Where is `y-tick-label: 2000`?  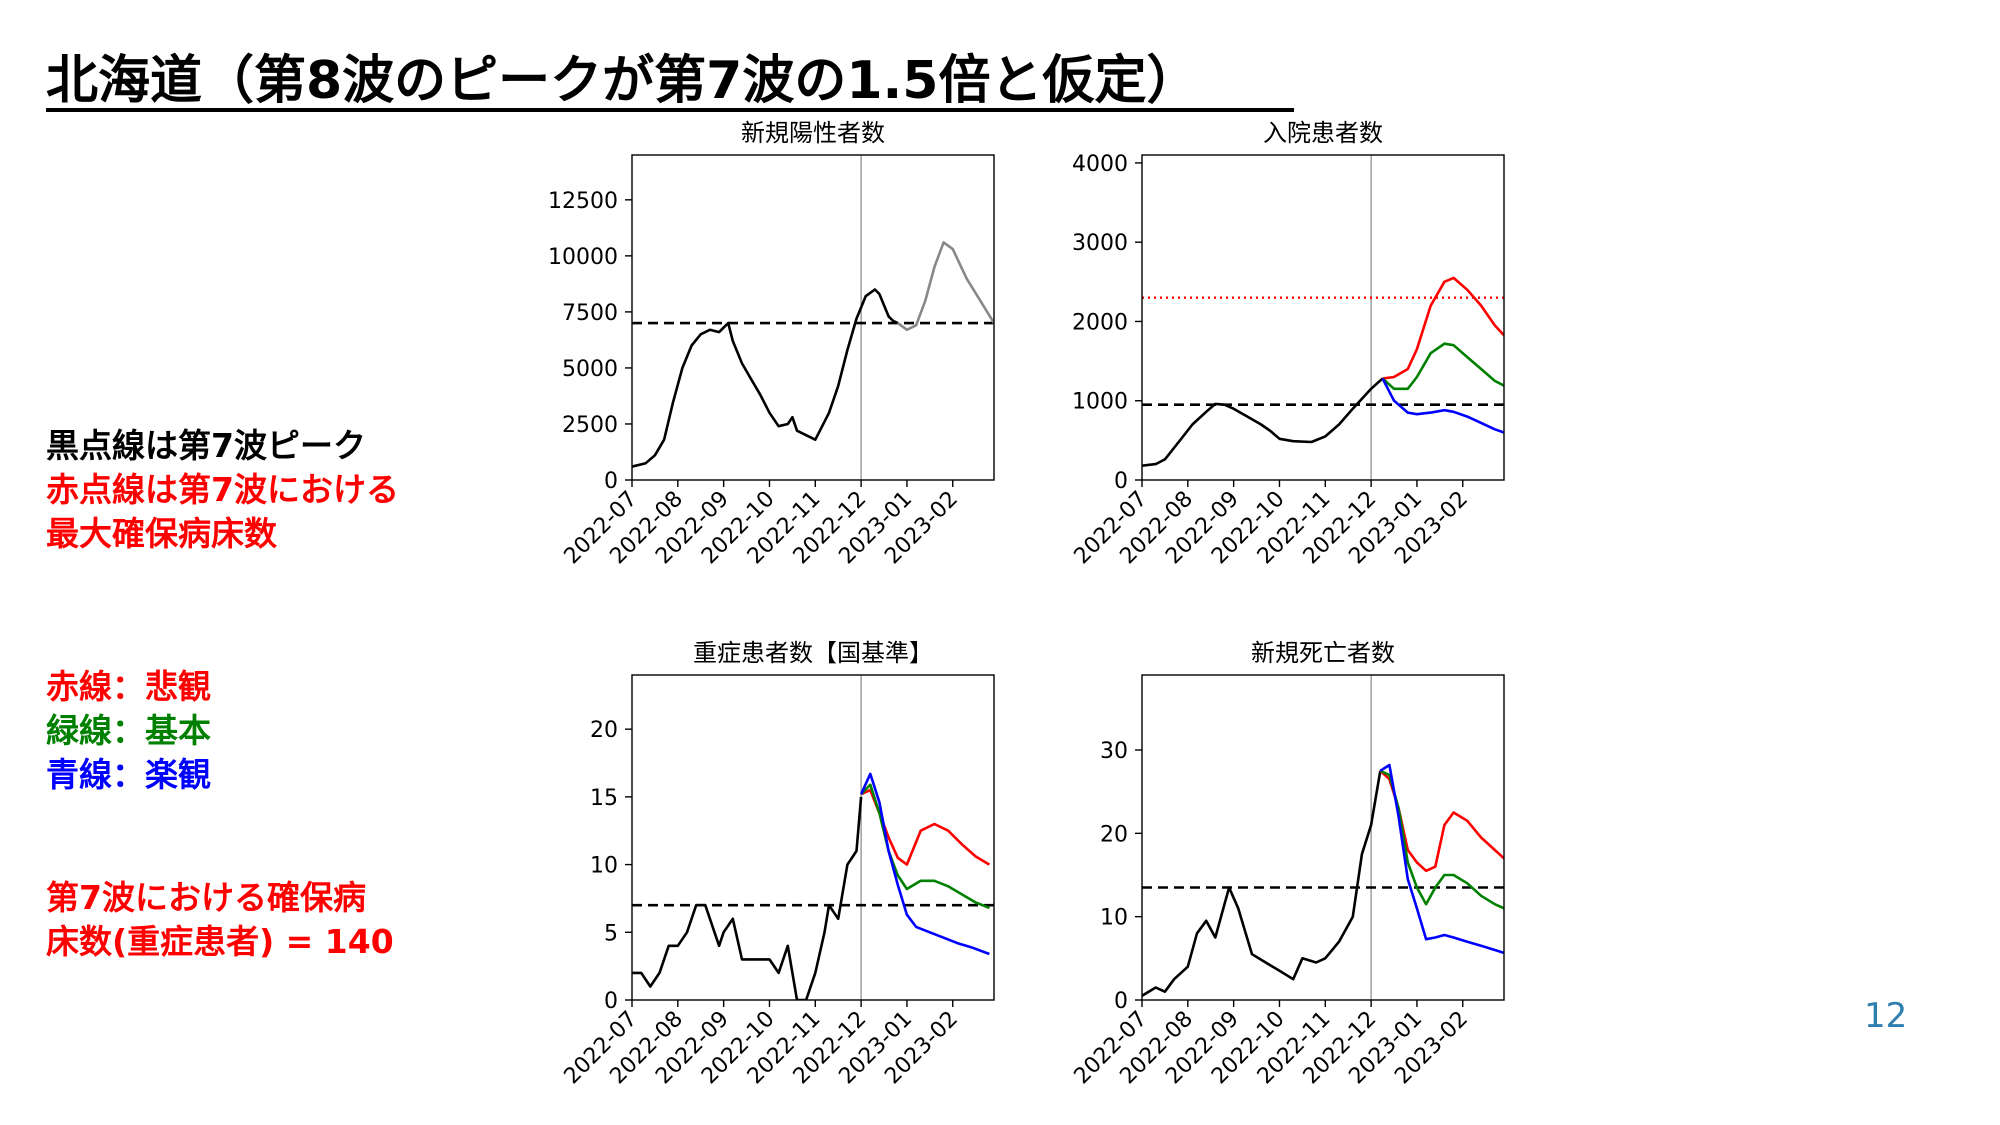
y-tick-label: 2000 is located at coordinates (1100, 322).